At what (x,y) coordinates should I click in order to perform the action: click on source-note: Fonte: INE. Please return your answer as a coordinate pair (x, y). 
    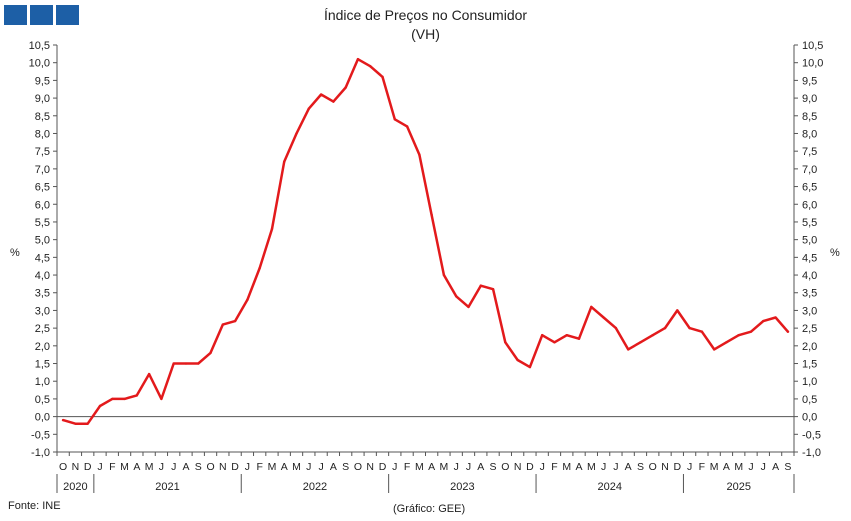
    Looking at the image, I should click on (34, 506).